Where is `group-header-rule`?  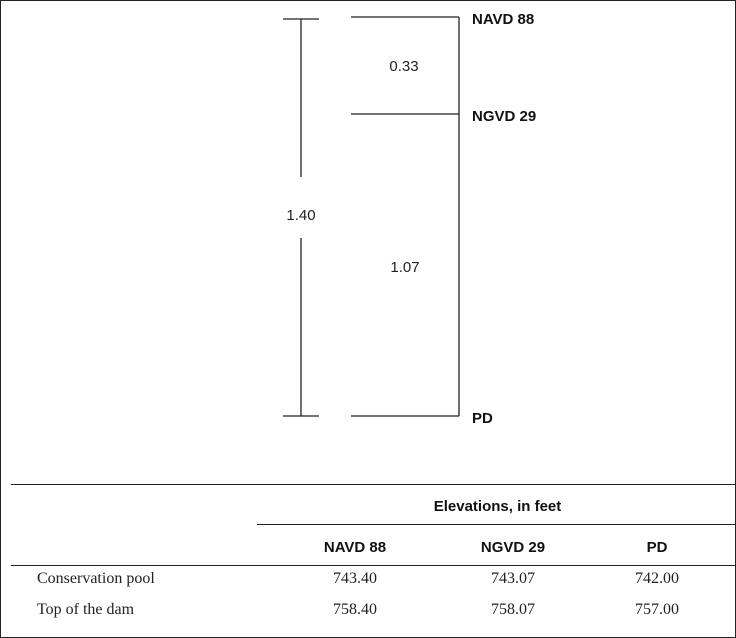
group-header-rule is located at coordinates (496, 524).